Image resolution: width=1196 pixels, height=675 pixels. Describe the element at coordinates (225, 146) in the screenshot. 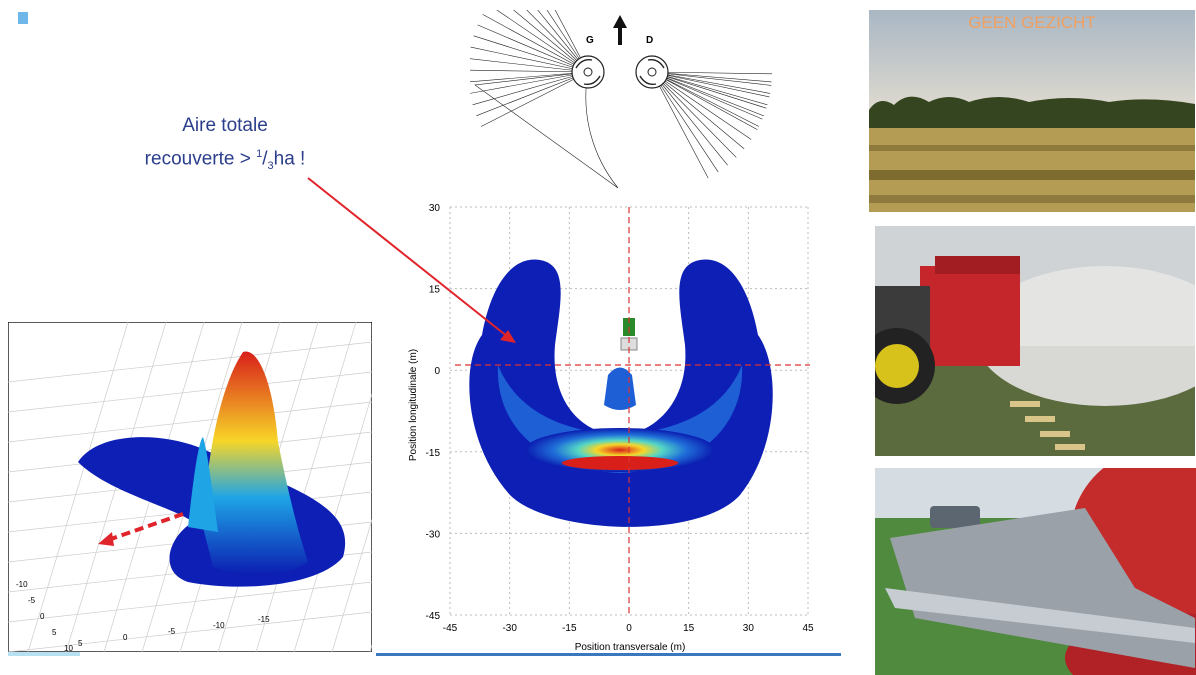

I see `coverage-annotation: Aire totale recouverte > 1/3ha !` at that location.